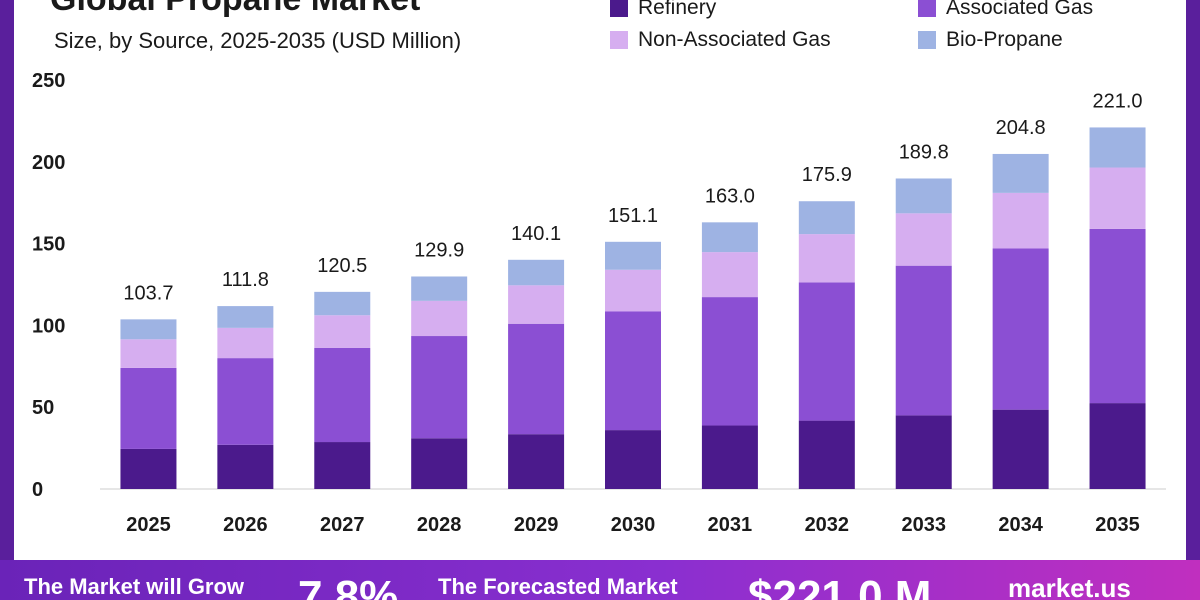 The height and width of the screenshot is (600, 1200). What do you see at coordinates (342, 266) in the screenshot?
I see `bar-total-label: 120.5` at bounding box center [342, 266].